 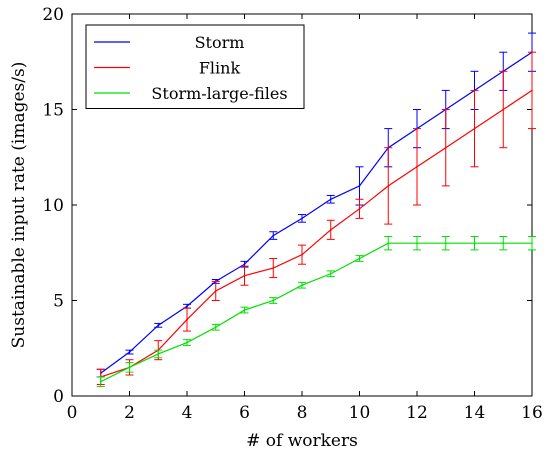 I want to click on y-axis-label: Sustainable input rate (images/s), so click(x=19, y=205).